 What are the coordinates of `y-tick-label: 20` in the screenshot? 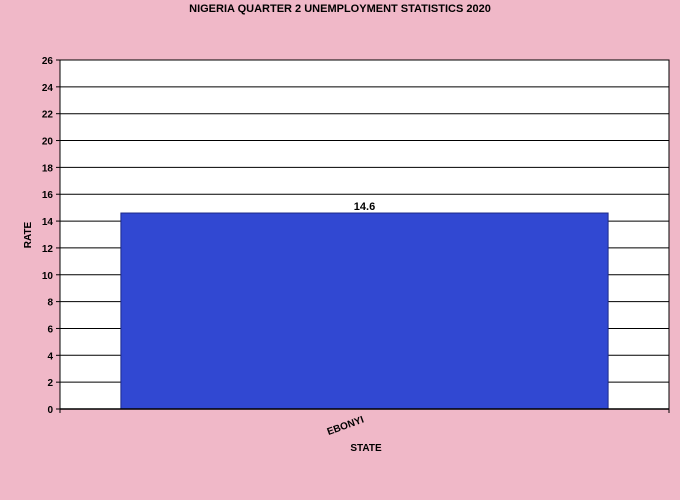 It's located at (48, 142).